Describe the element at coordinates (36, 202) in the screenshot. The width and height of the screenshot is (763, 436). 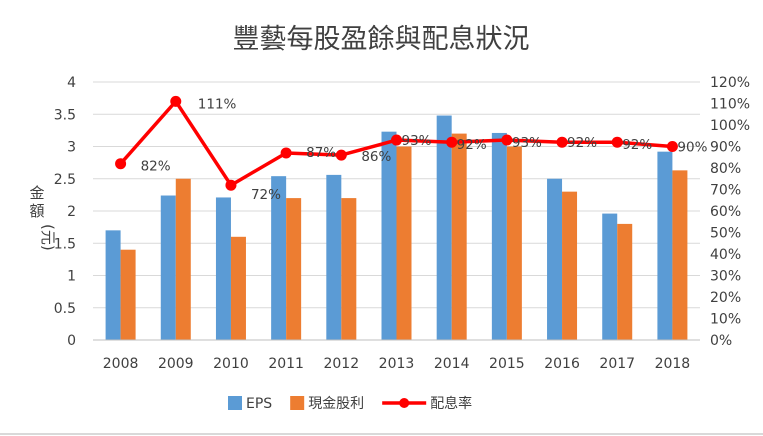
I see `y-axis-title-text: 金額` at that location.